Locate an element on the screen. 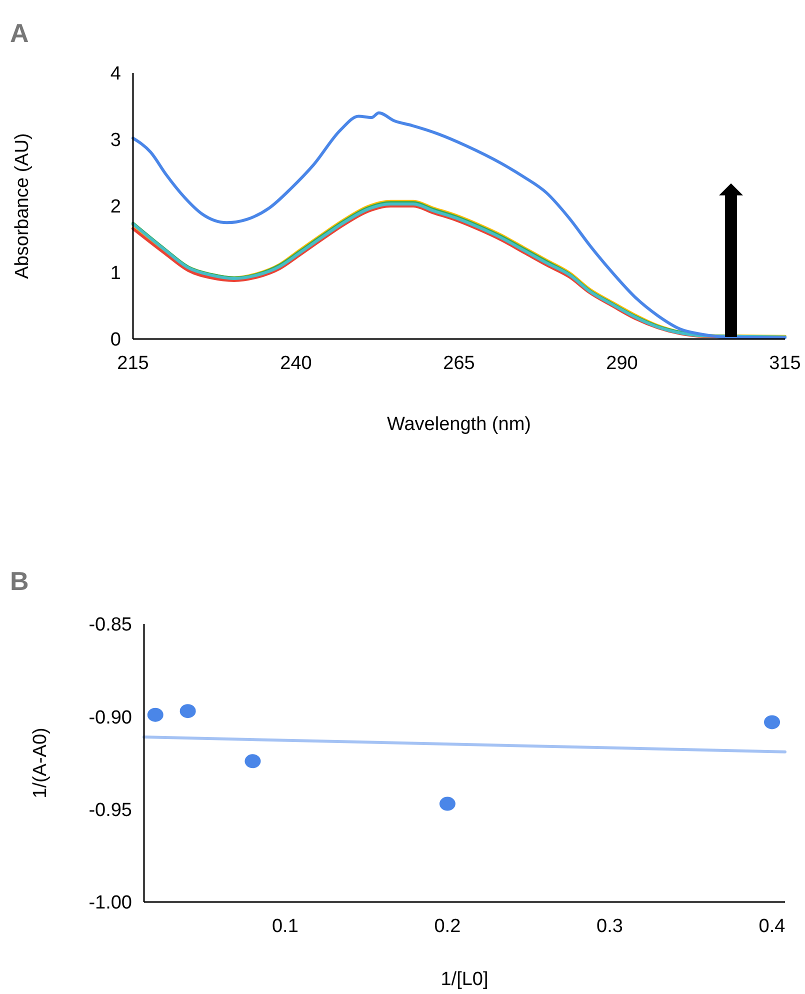  x-tick-label: 0.2 is located at coordinates (447, 926).